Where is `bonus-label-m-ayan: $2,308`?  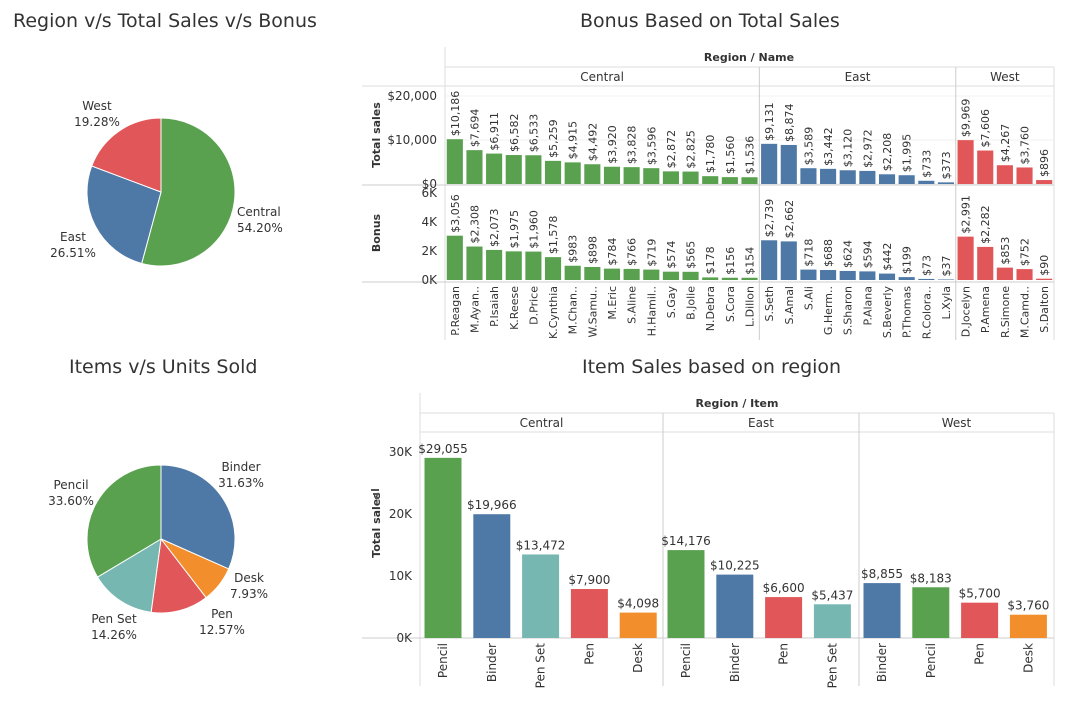
bonus-label-m-ayan: $2,308 is located at coordinates (474, 224).